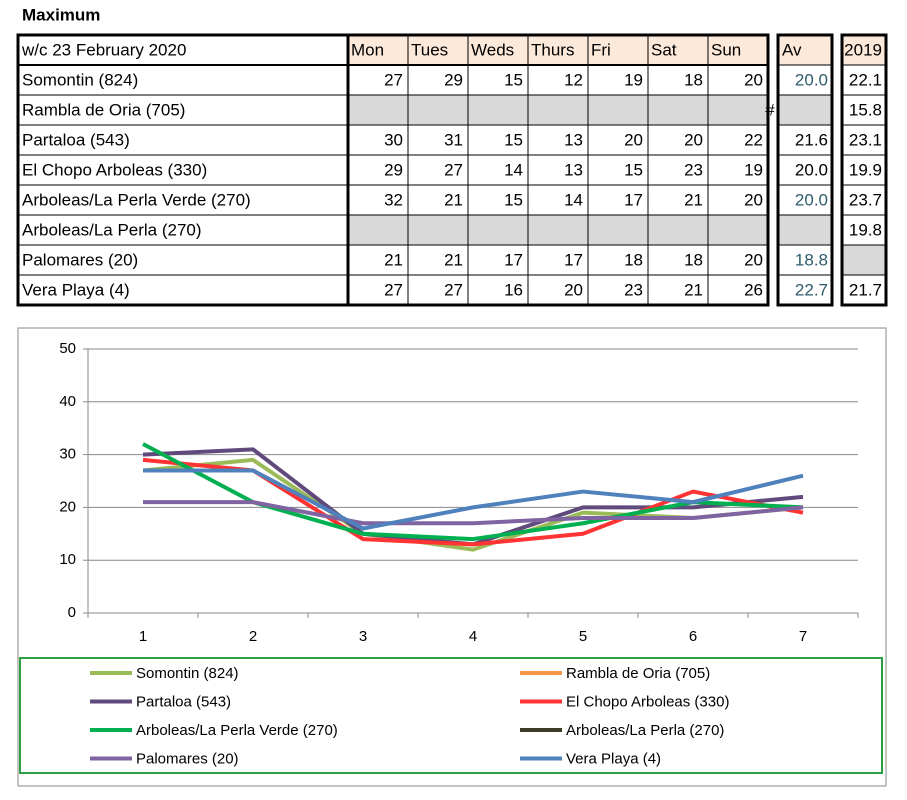 The image size is (907, 800). Describe the element at coordinates (513, 169) in the screenshot. I see `day-value: 14` at that location.